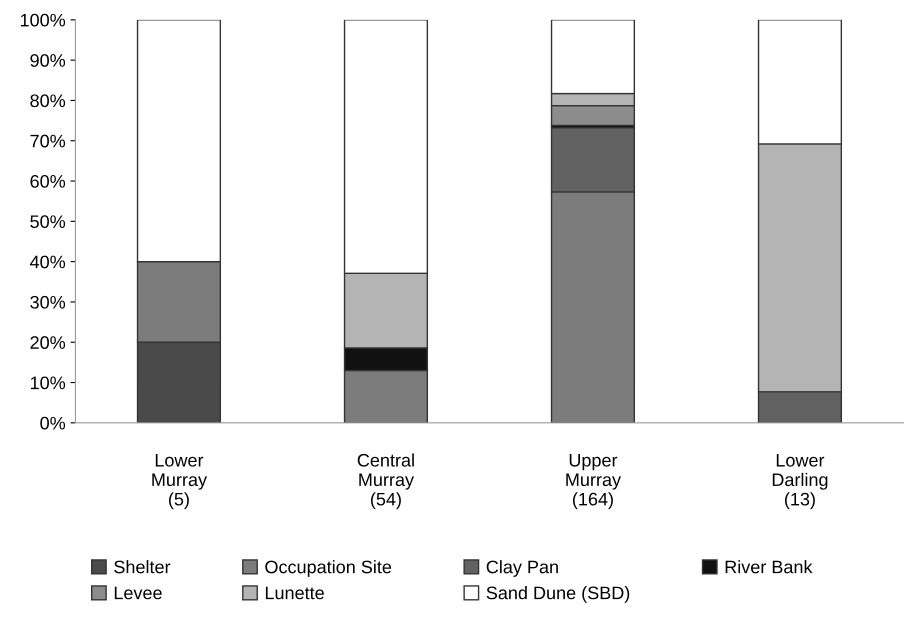 This screenshot has width=920, height=620. I want to click on x-tick-label: Central Murray (54), so click(386, 481).